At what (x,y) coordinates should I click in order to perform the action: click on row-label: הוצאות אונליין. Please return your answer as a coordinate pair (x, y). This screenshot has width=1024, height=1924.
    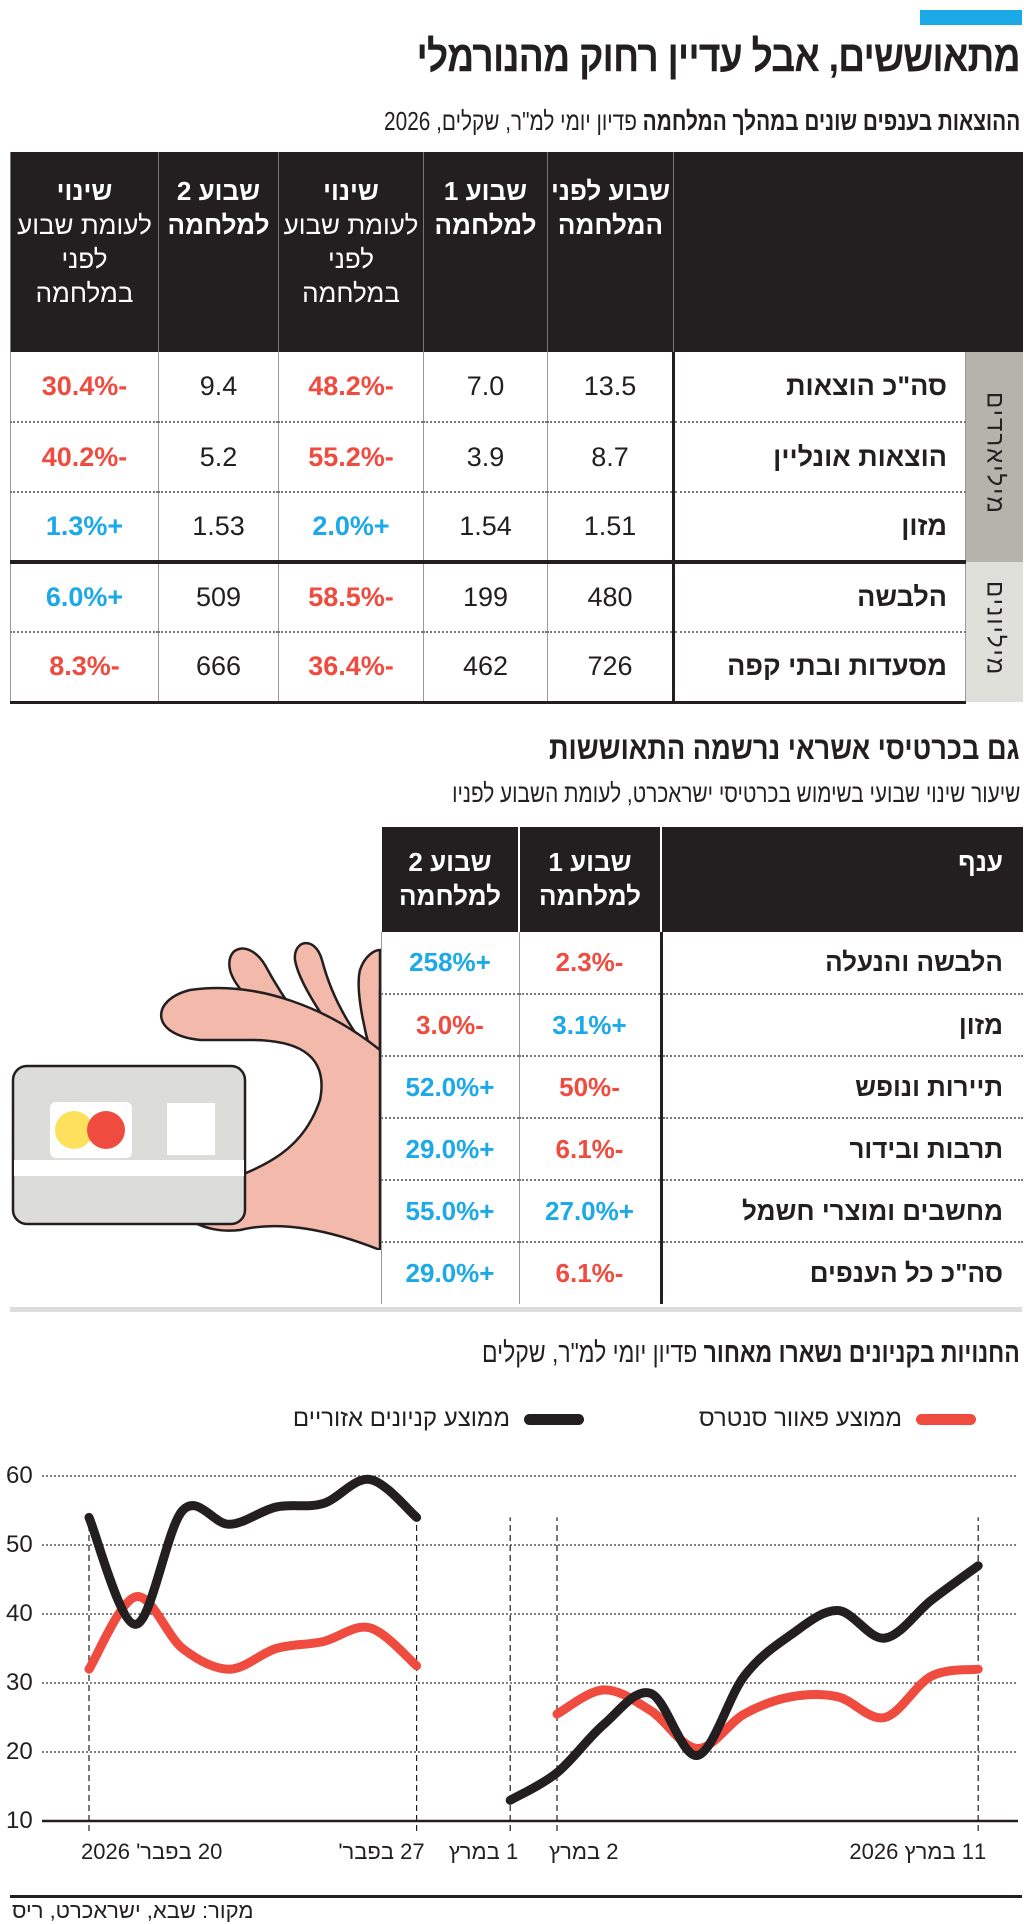
    Looking at the image, I should click on (820, 457).